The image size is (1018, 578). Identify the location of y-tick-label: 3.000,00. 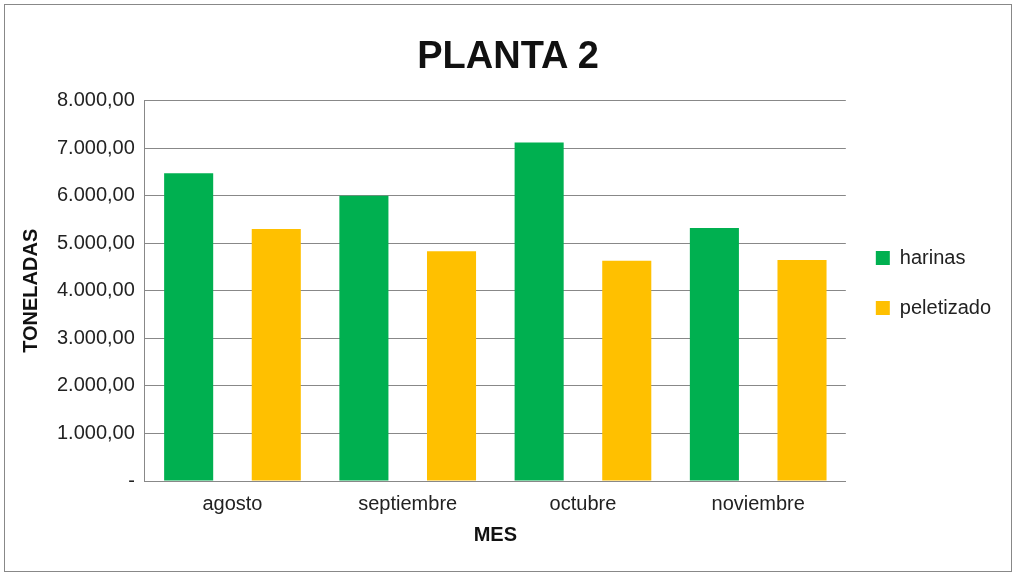
(95, 336).